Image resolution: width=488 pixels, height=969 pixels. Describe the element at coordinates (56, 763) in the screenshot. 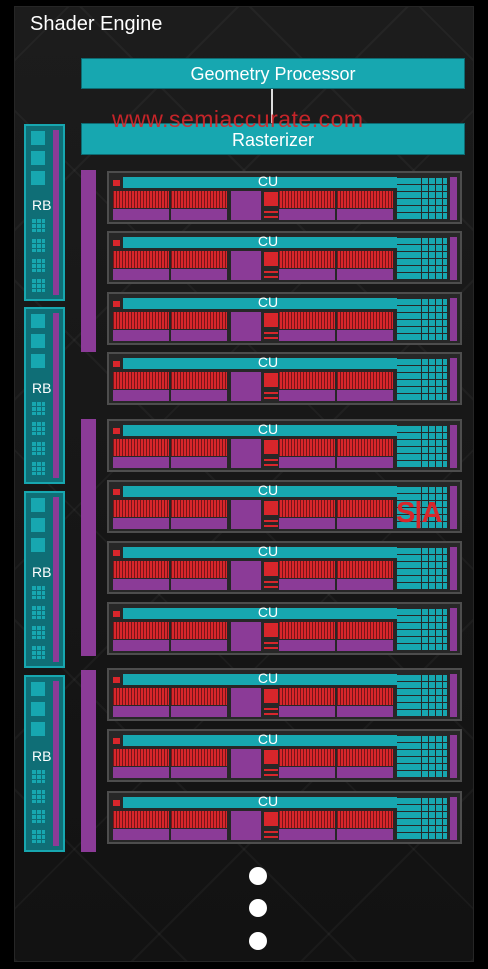

I see `rb-stripe` at that location.